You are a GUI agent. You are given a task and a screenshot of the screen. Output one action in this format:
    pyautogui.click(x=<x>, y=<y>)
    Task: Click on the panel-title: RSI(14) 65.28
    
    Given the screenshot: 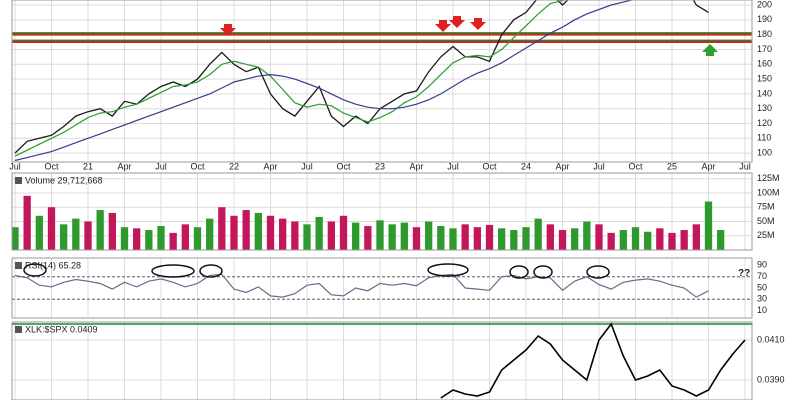 What is the action you would take?
    pyautogui.click(x=53, y=265)
    